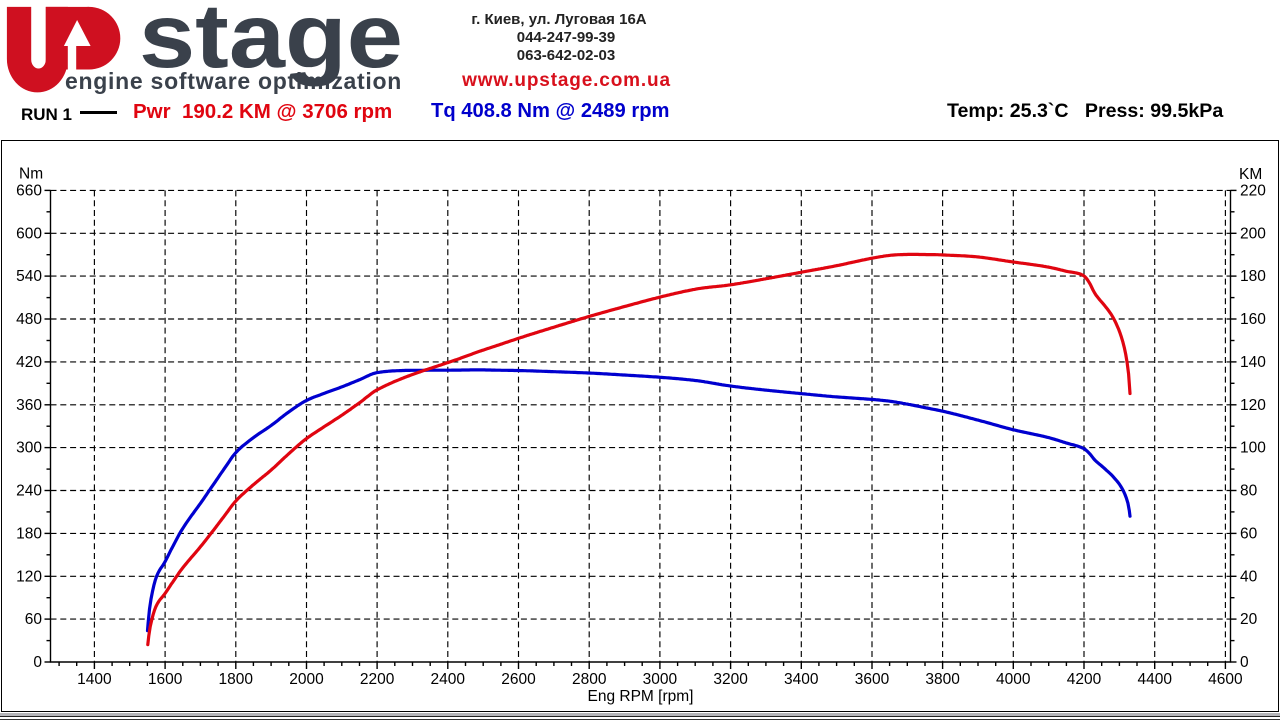  I want to click on svg-text: 4200, so click(1084, 679).